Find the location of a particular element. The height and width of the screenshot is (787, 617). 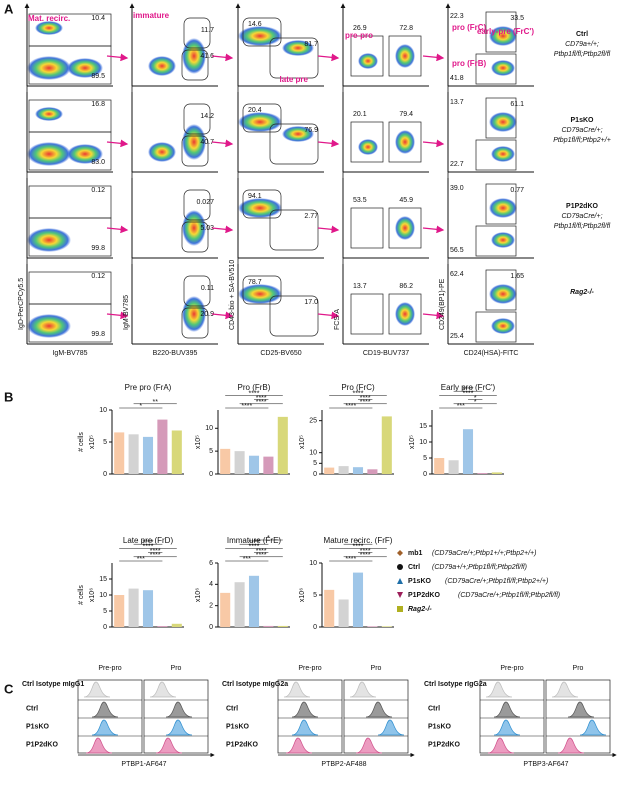

sig-stars: ** is located at coordinates (155, 402).